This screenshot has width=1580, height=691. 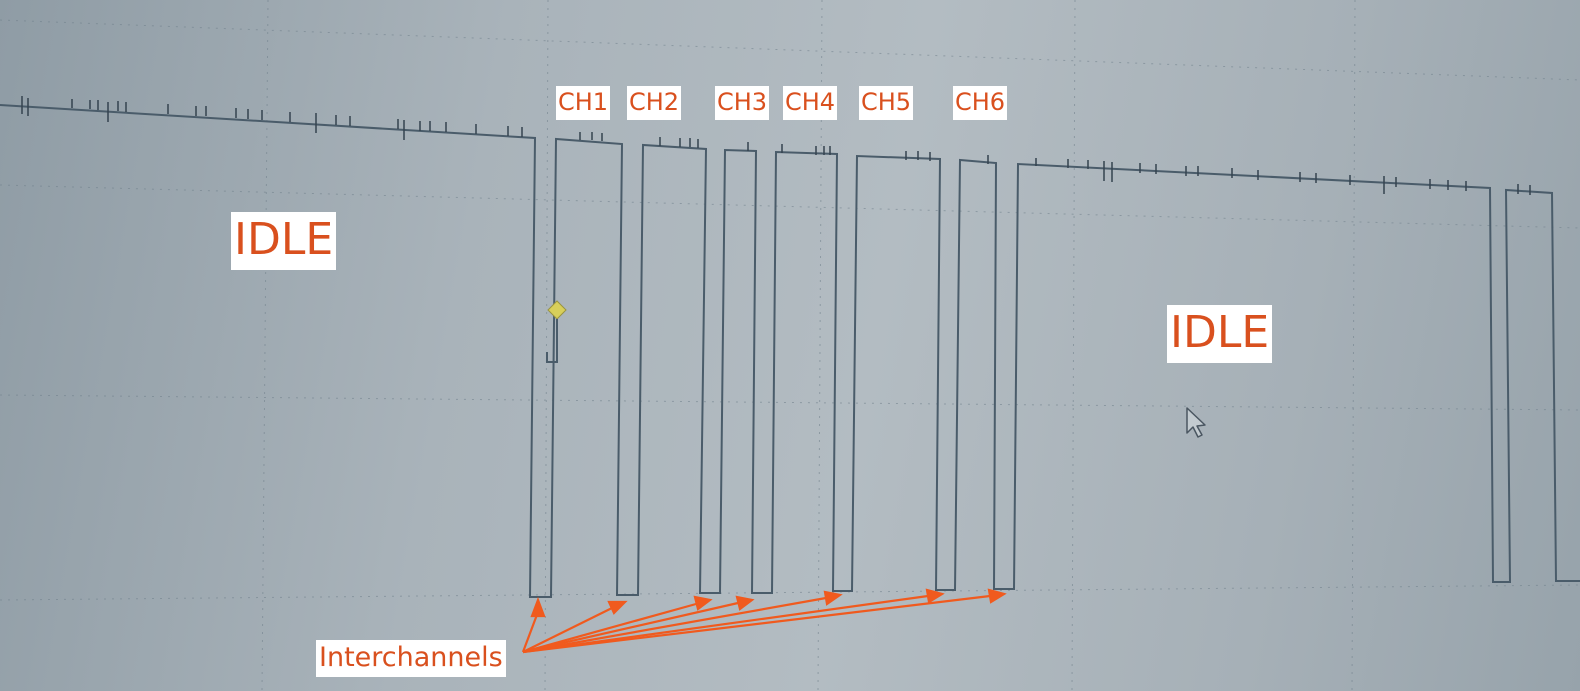 What do you see at coordinates (583, 103) in the screenshot?
I see `ch1-label: CH1` at bounding box center [583, 103].